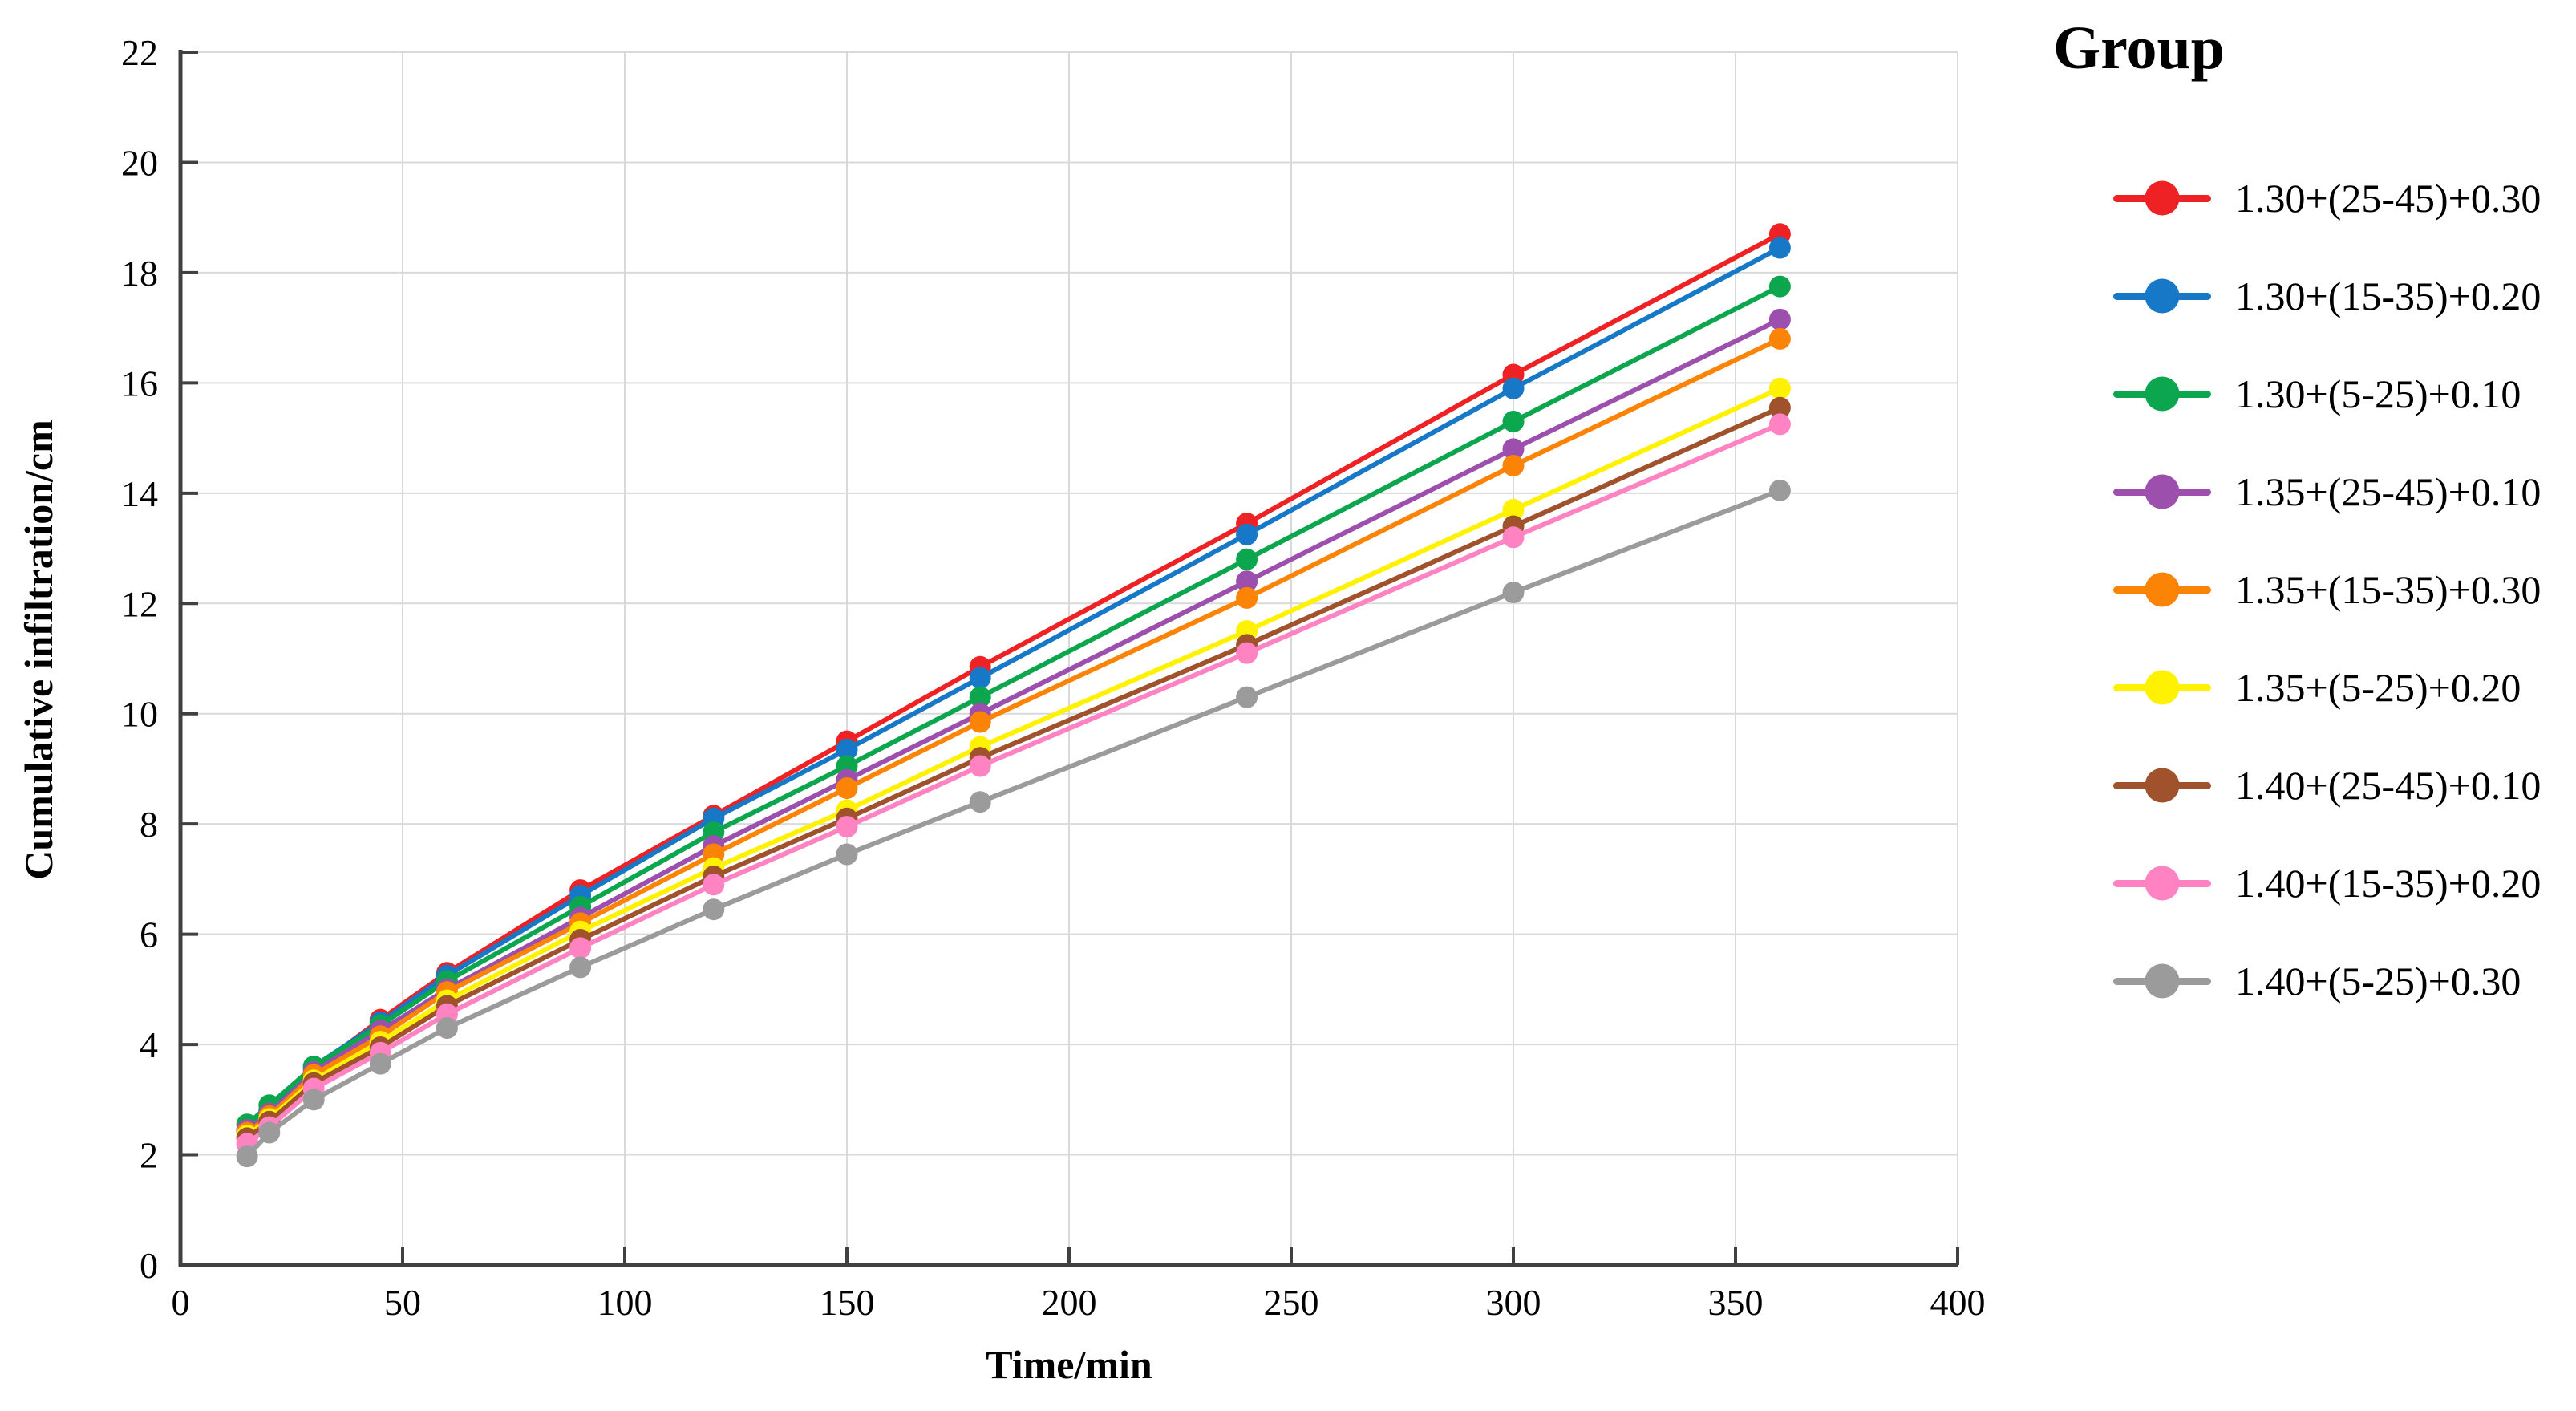 This screenshot has width=2576, height=1411. Describe the element at coordinates (149, 1044) in the screenshot. I see `y-tick-label: 4` at that location.